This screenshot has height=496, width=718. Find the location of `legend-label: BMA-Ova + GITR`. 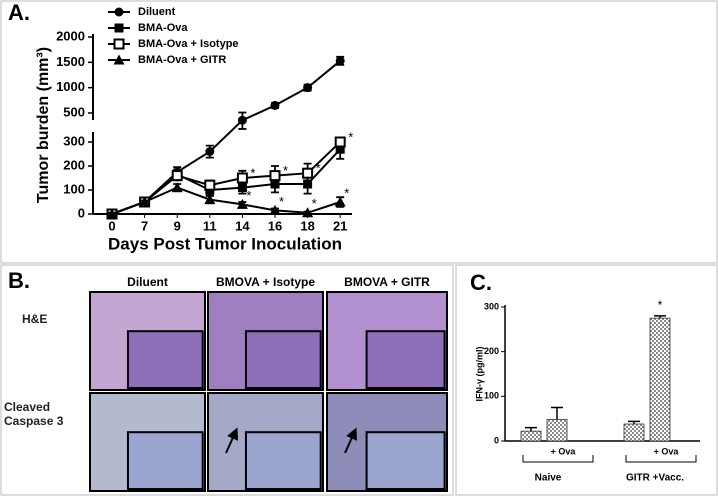

legend-label: BMA-Ova + GITR is located at coordinates (182, 60).